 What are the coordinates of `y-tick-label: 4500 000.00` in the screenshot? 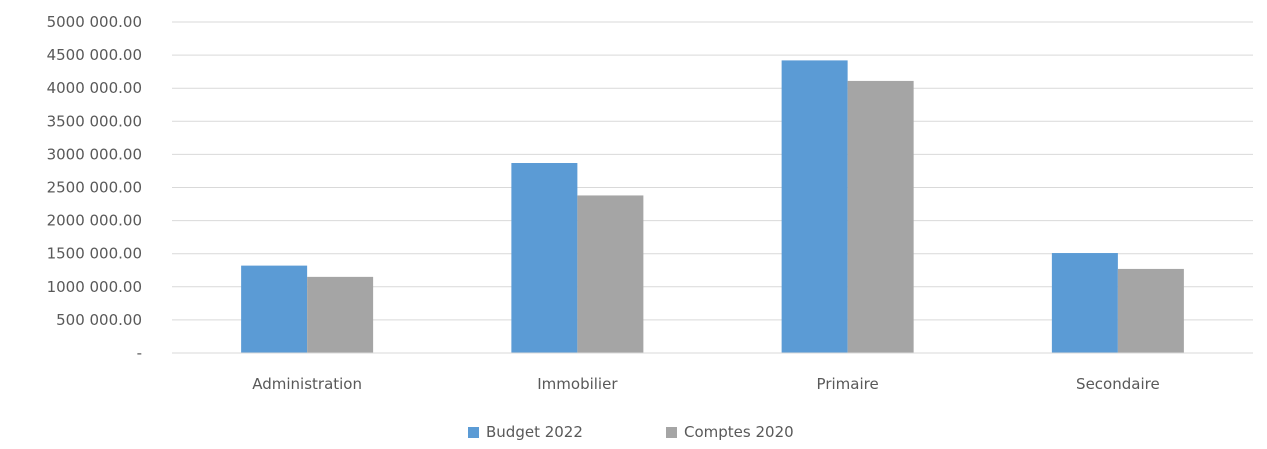 It's located at (94, 55).